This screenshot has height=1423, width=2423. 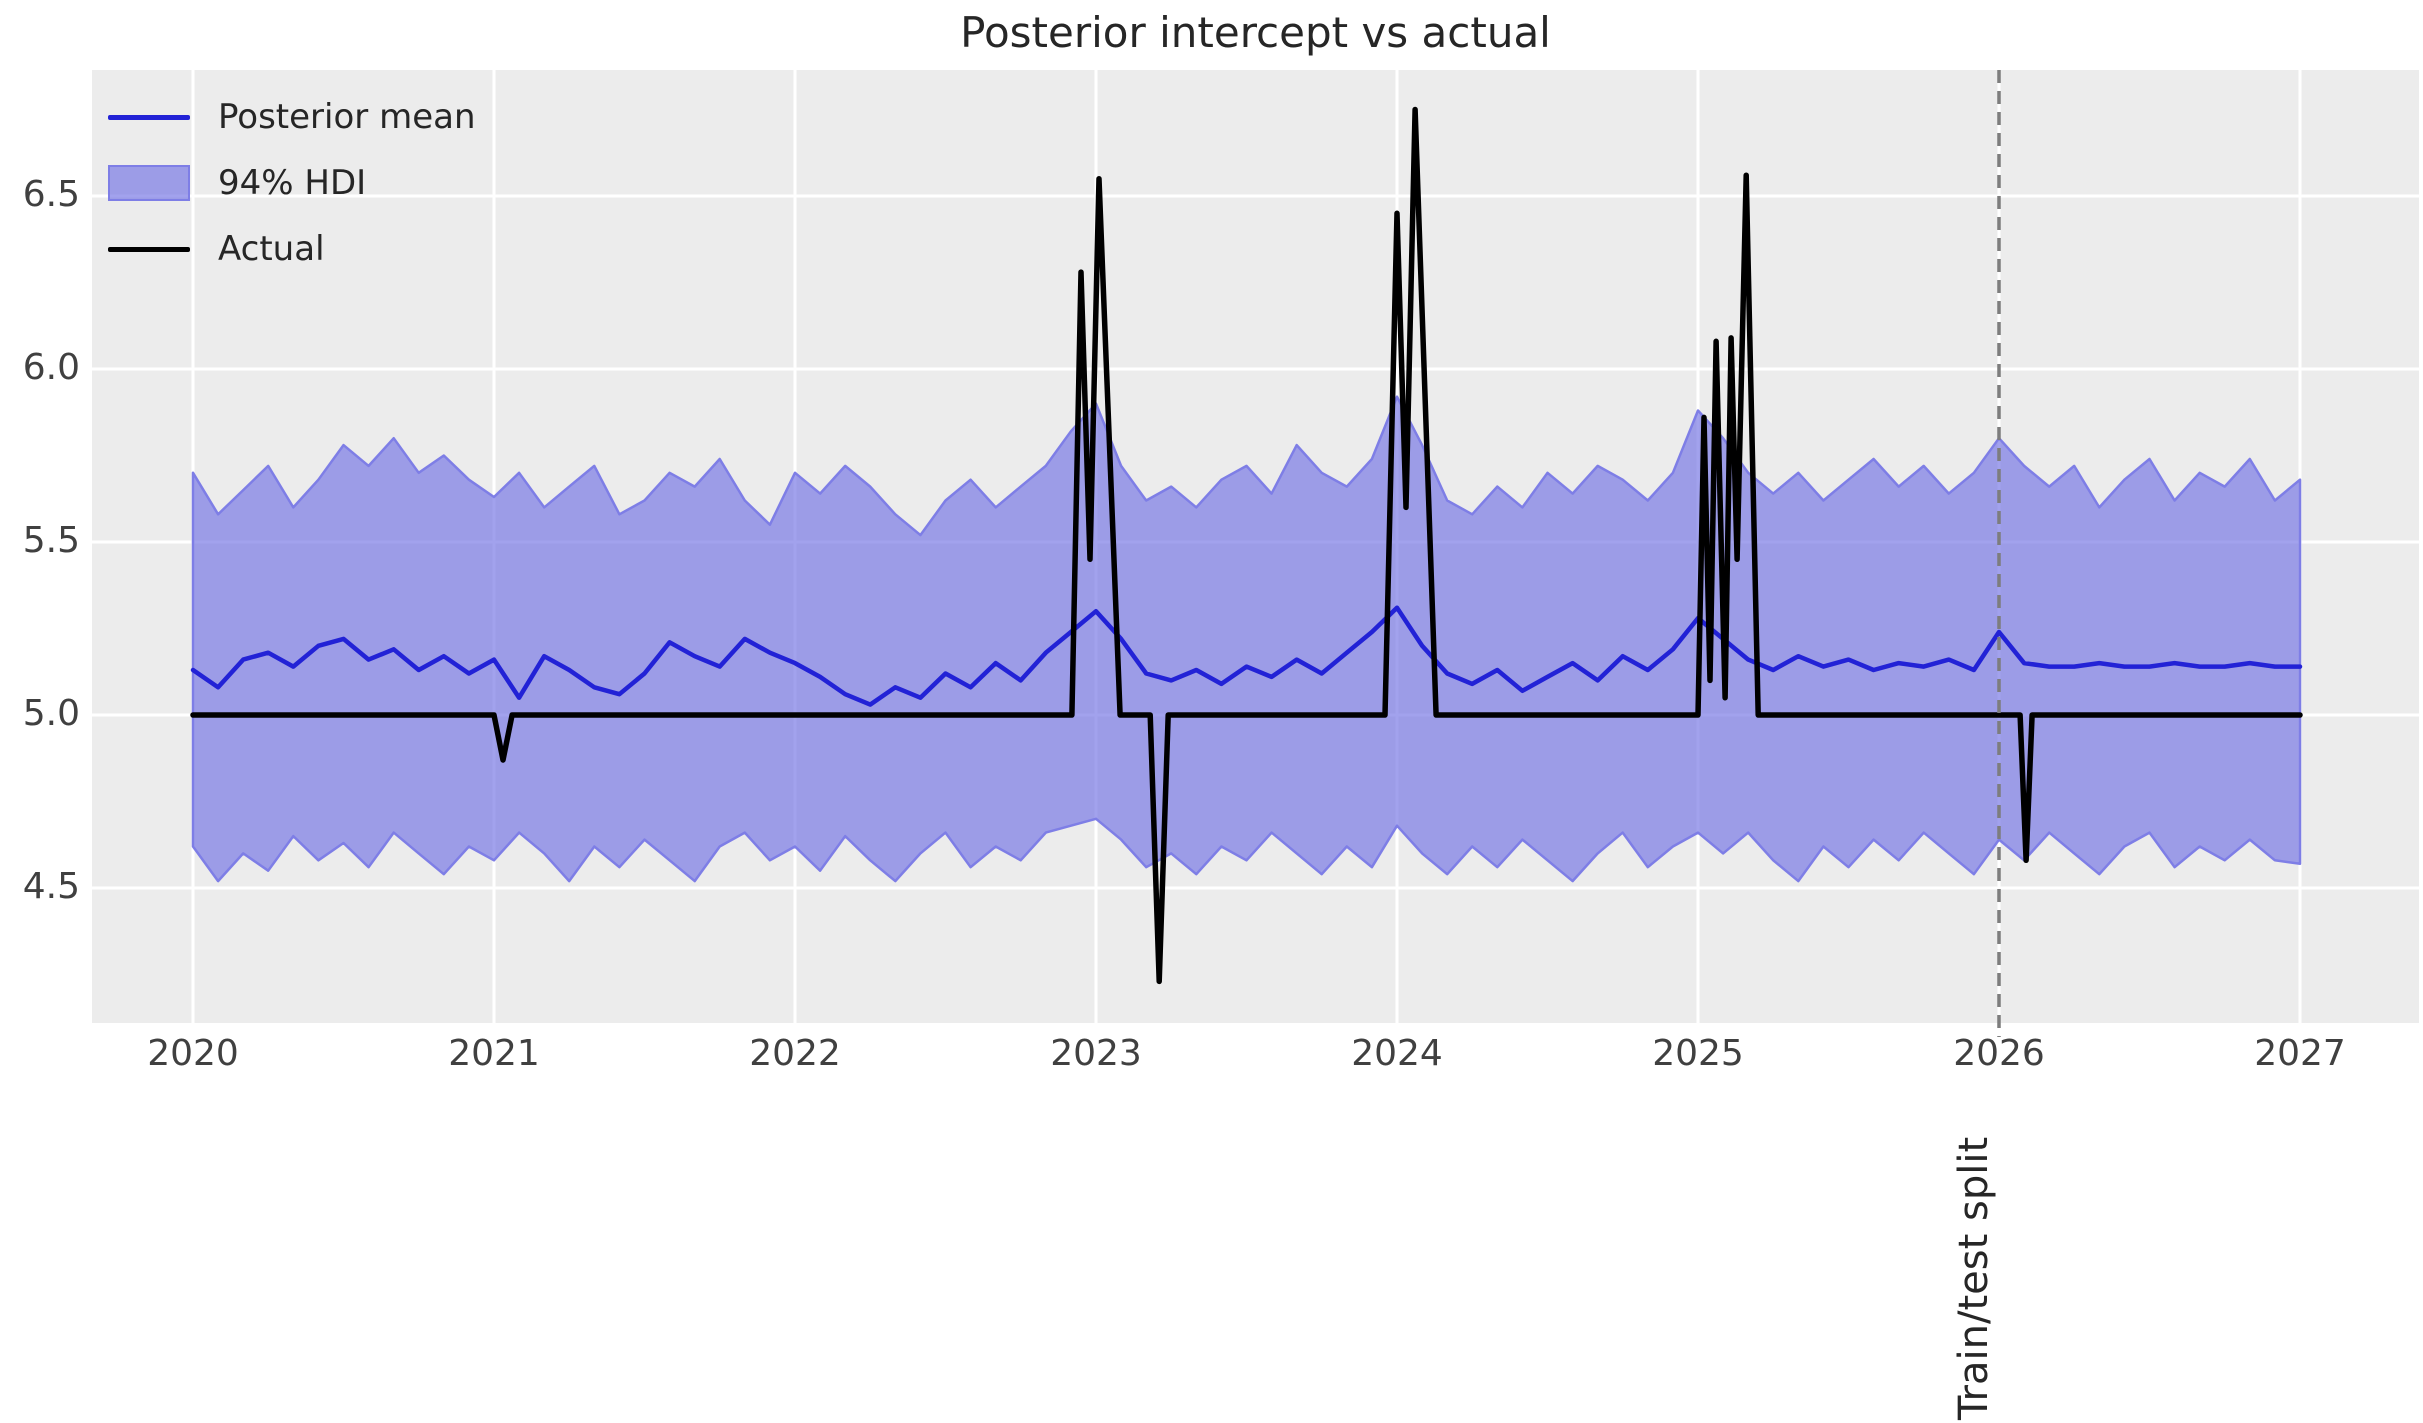 I want to click on legend: Posterior mean 94% HDI Actual, so click(x=292, y=183).